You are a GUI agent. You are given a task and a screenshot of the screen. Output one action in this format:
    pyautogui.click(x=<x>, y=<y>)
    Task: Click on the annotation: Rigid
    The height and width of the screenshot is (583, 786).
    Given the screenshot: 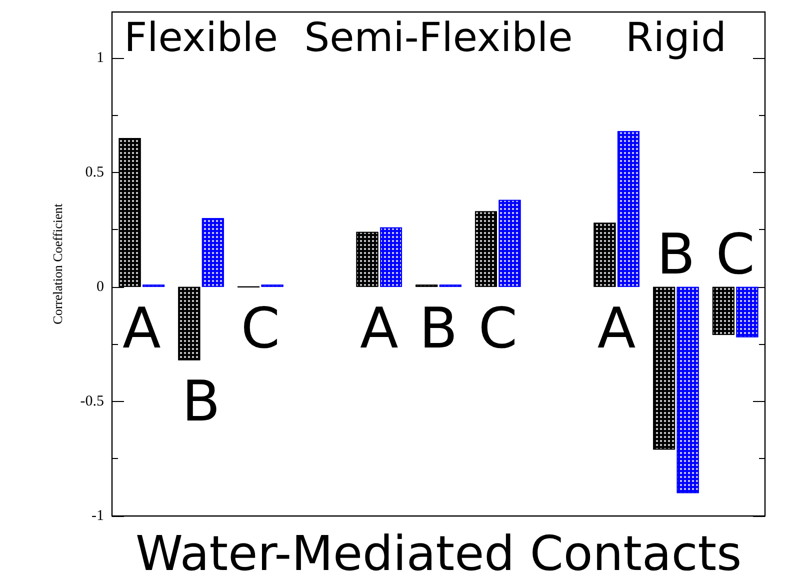 What is the action you would take?
    pyautogui.click(x=676, y=38)
    